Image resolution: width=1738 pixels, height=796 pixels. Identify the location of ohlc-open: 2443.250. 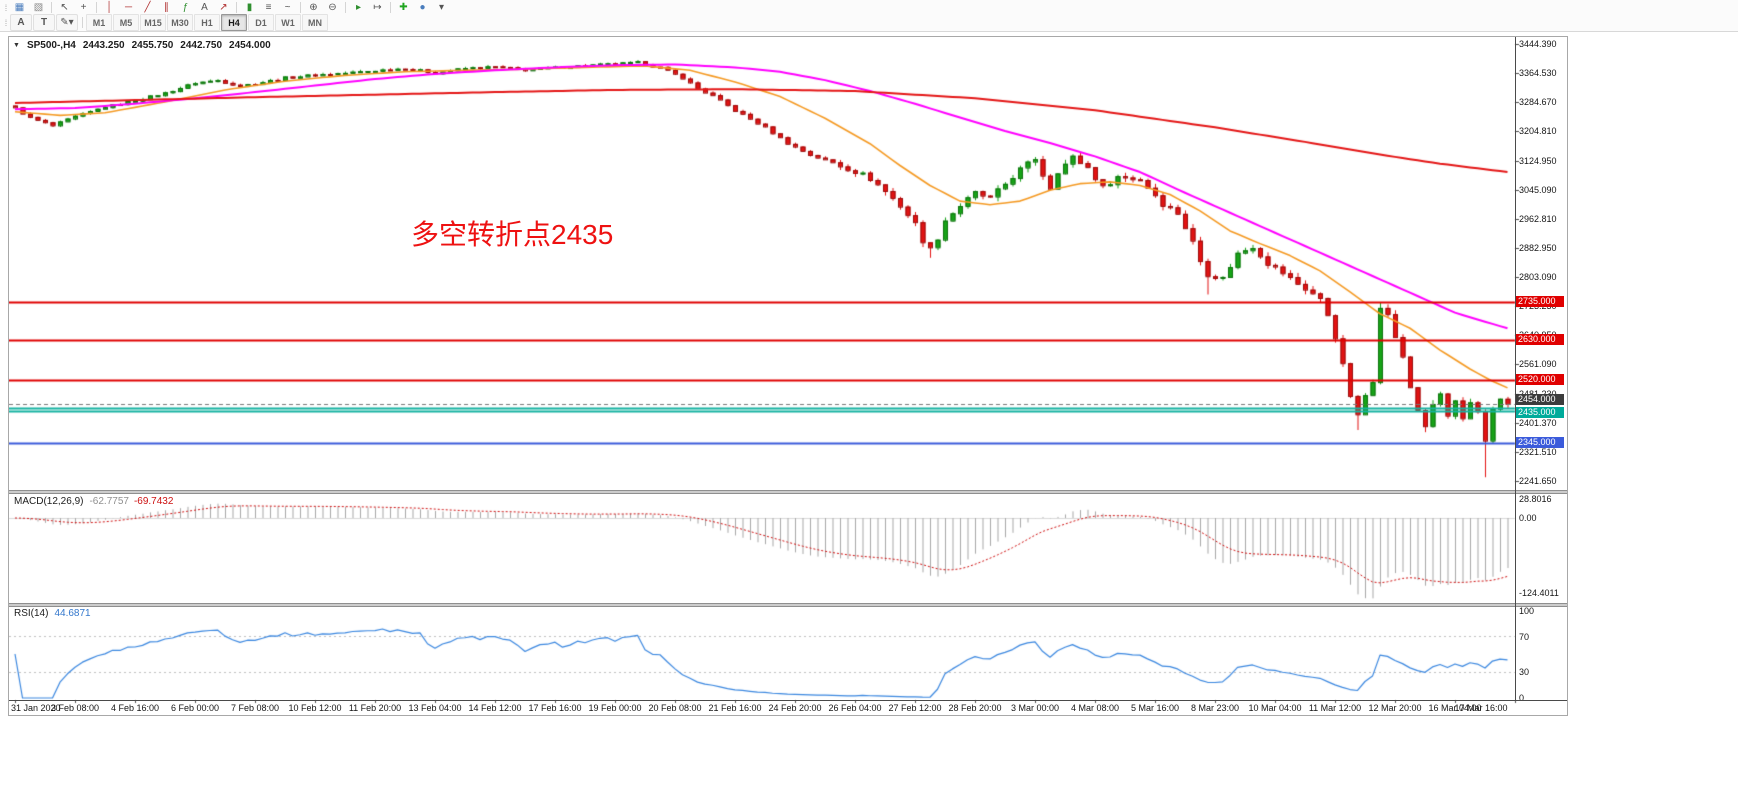
(103, 45).